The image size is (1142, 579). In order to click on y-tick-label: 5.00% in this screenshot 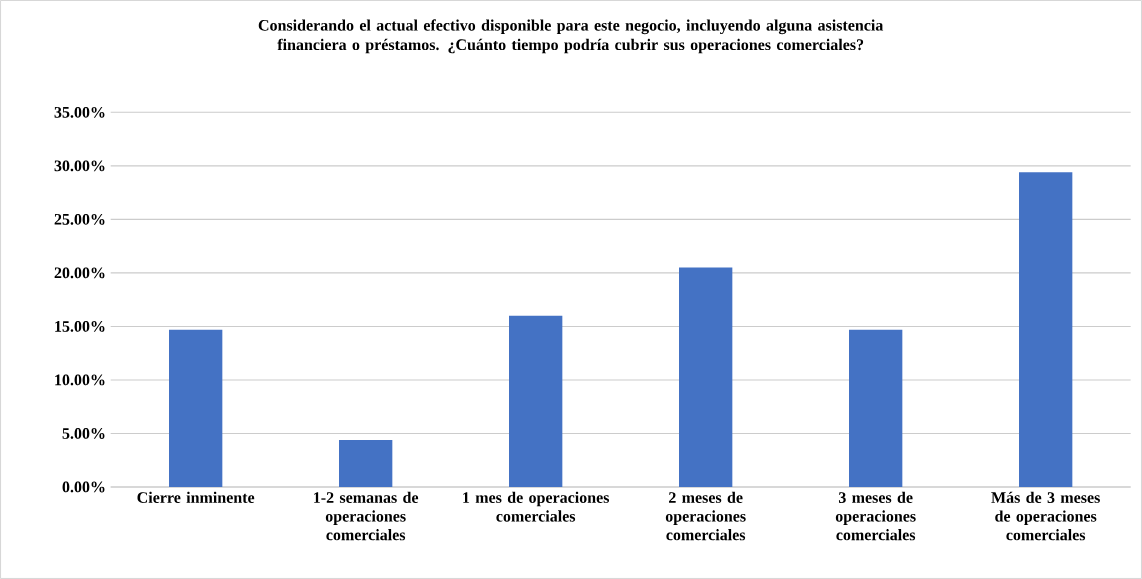, I will do `click(83, 433)`.